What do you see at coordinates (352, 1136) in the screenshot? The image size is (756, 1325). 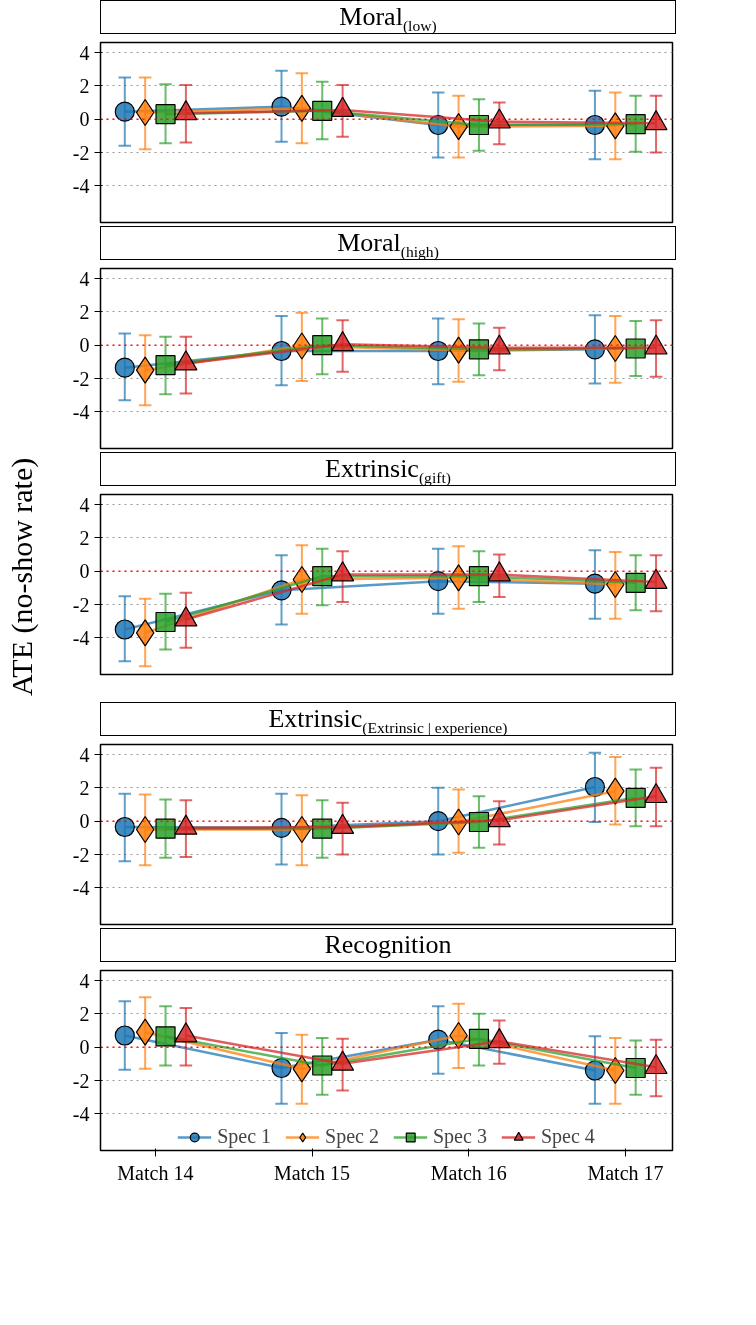 I see `legend-label: Spec 2` at bounding box center [352, 1136].